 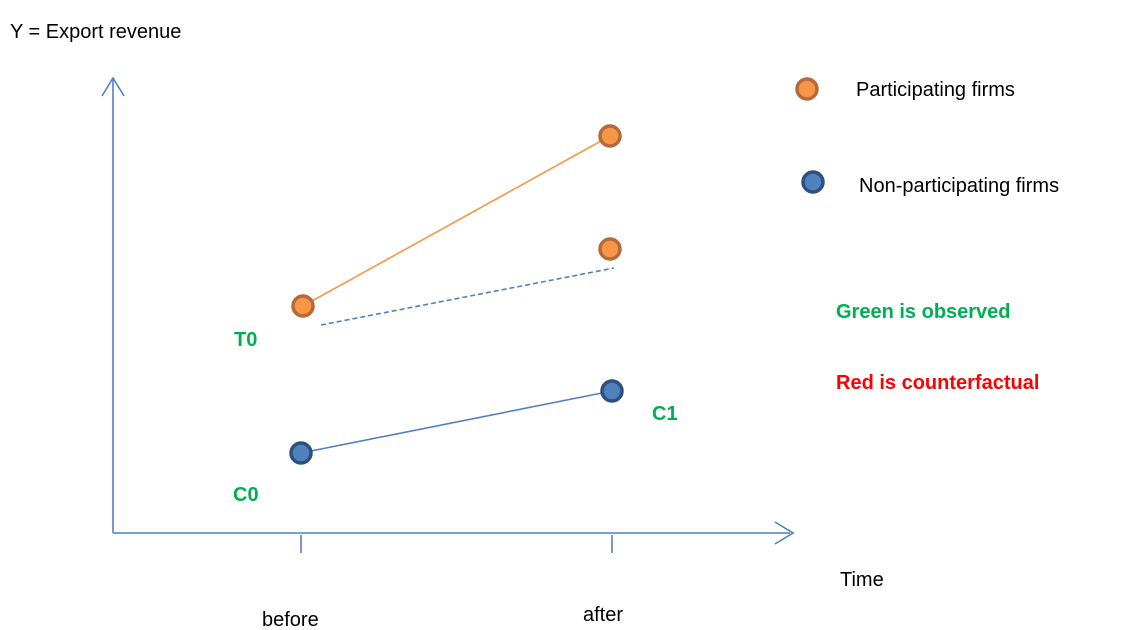 I want to click on label-c1: C1, so click(x=665, y=414).